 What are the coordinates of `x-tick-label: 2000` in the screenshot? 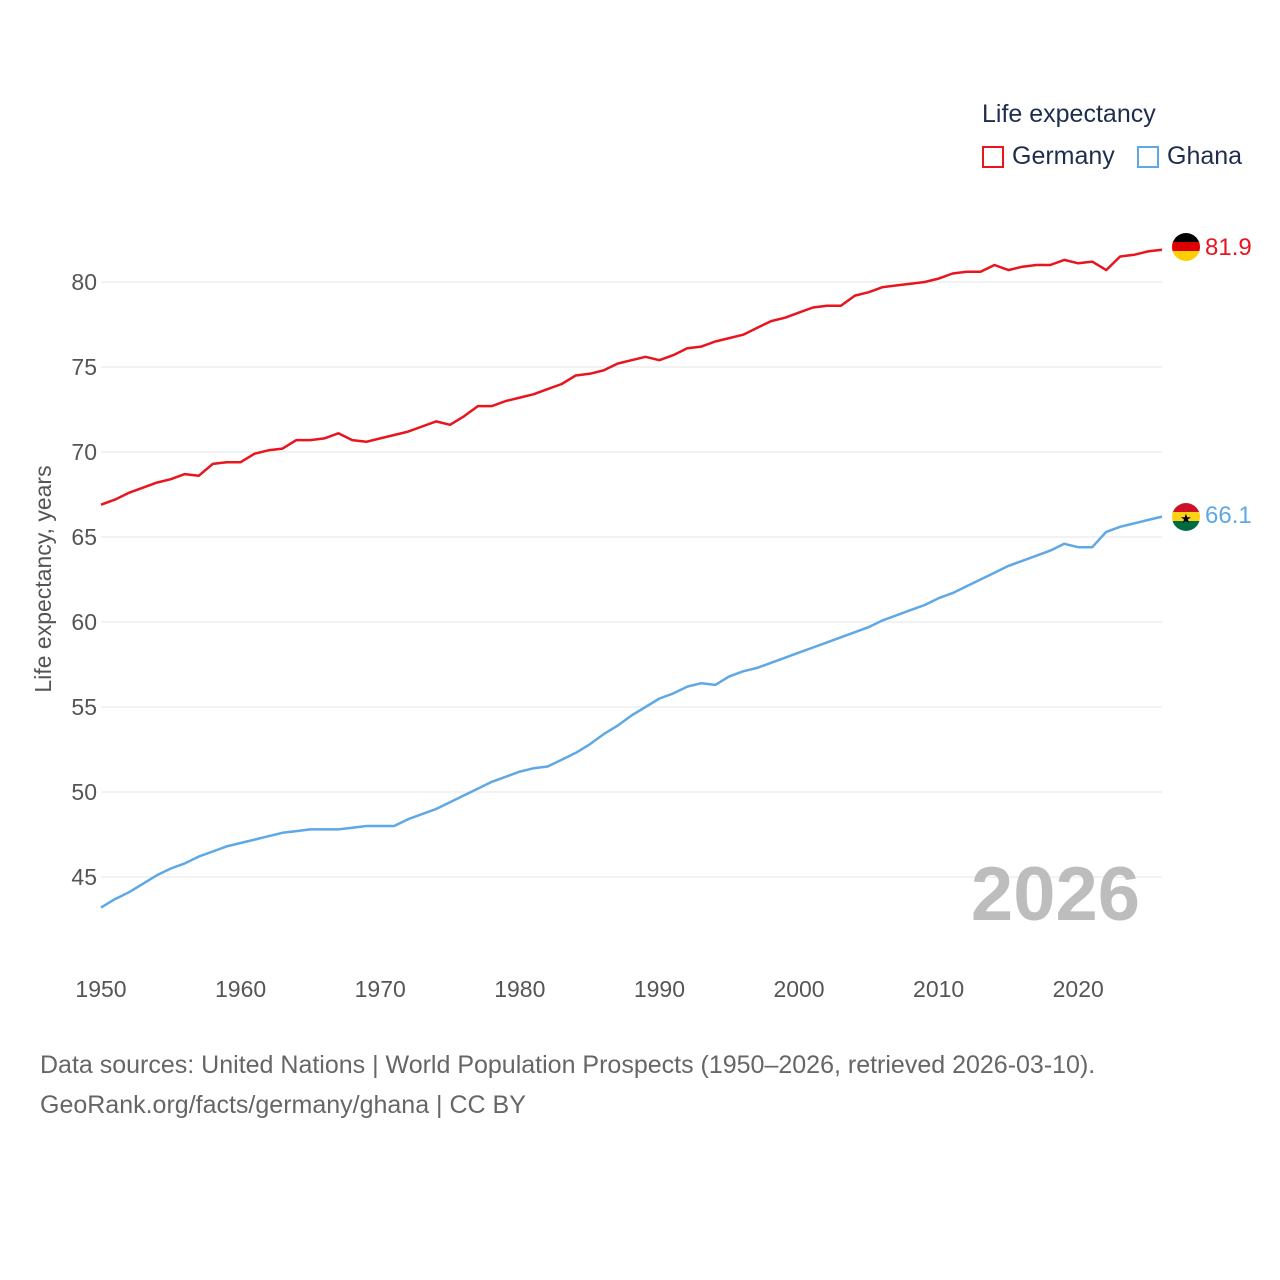 It's located at (798, 989).